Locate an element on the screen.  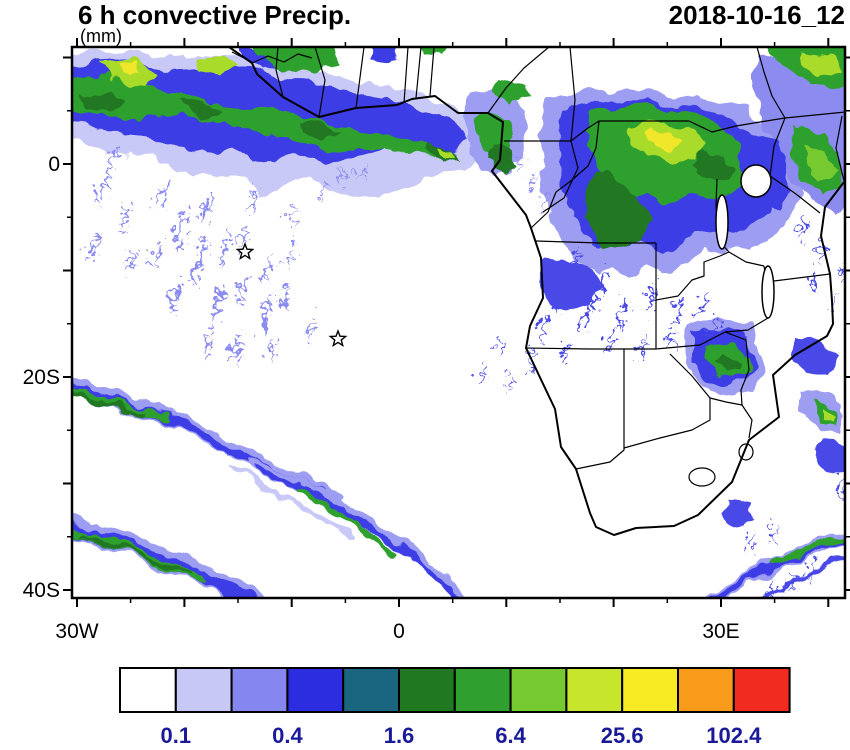
x-axis-label-30w: 30W is located at coordinates (76, 631).